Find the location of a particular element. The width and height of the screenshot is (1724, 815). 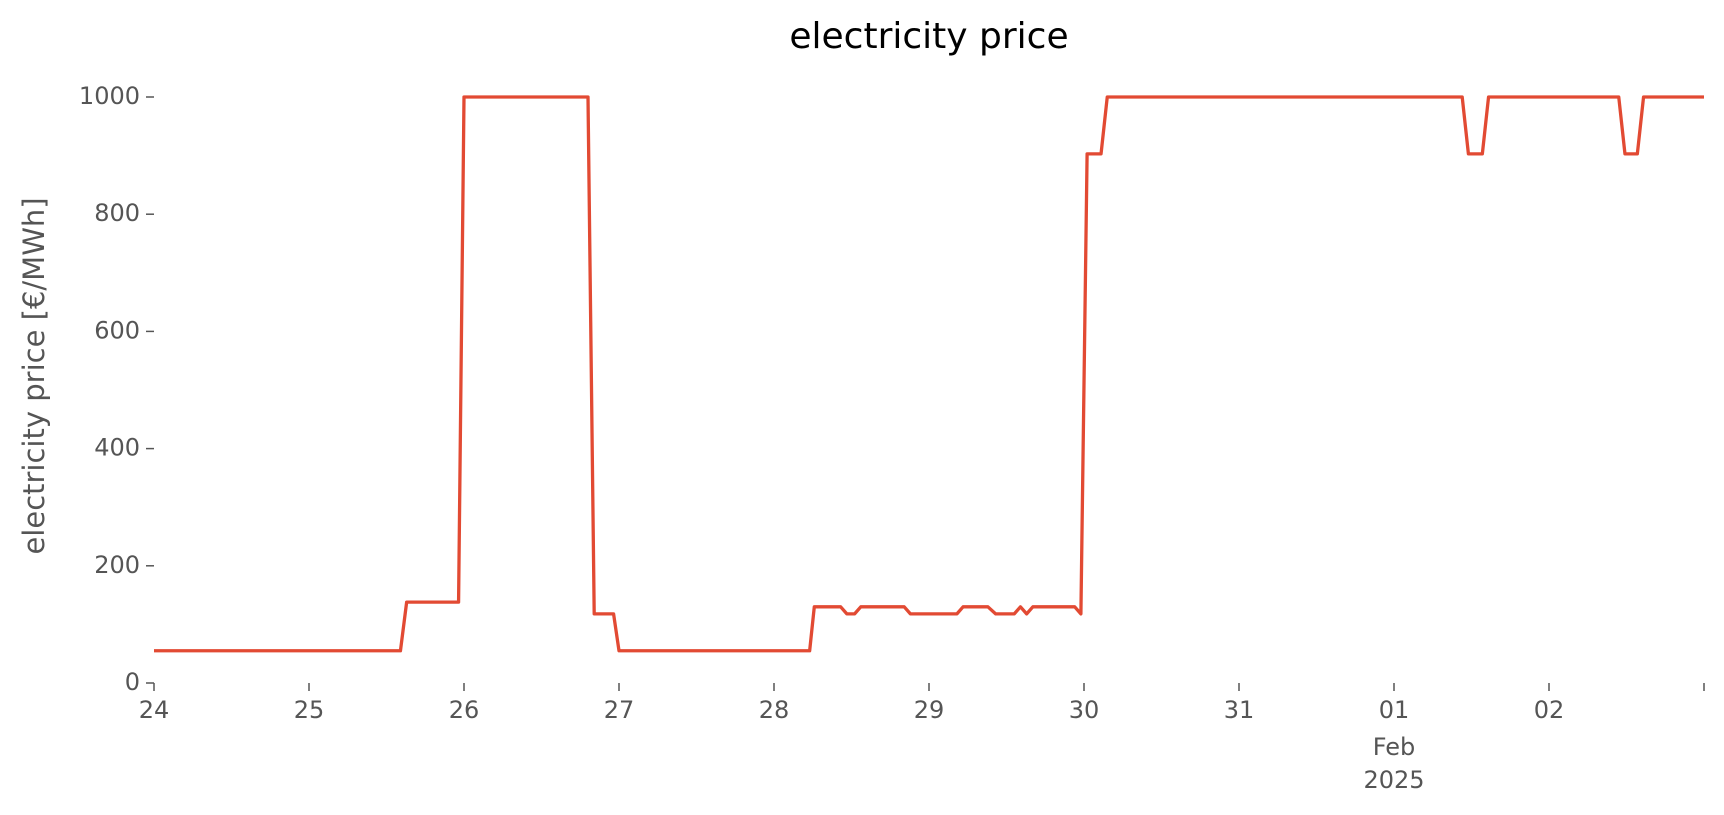

x-tick-sublabel: Feb is located at coordinates (1394, 747).